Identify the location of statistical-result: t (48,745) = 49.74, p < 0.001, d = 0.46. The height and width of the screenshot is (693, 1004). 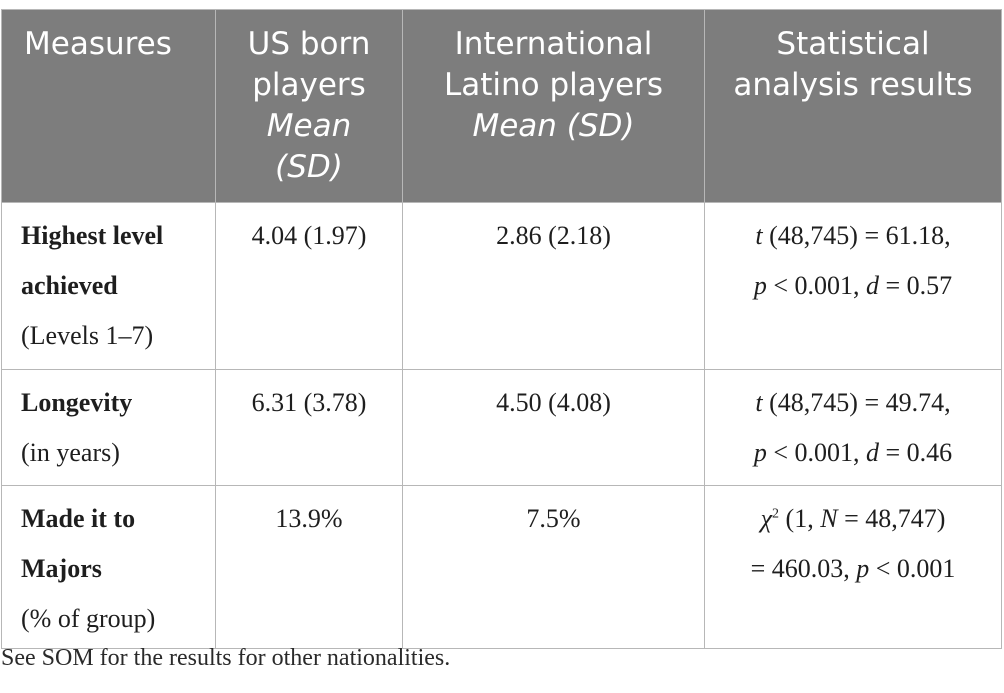
(853, 427).